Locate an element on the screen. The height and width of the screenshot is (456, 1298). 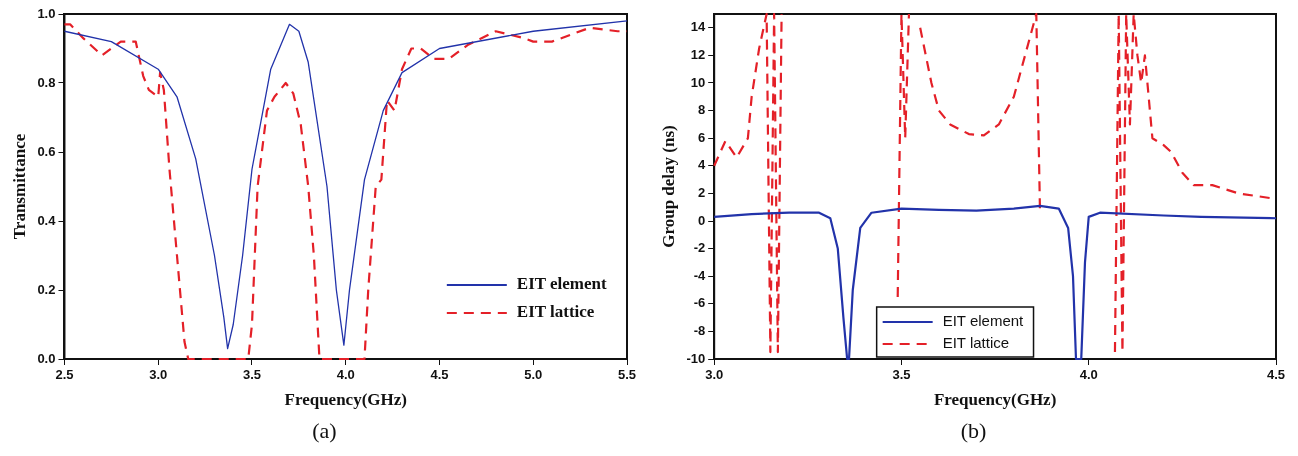
text: (b) is located at coordinates (973, 431).